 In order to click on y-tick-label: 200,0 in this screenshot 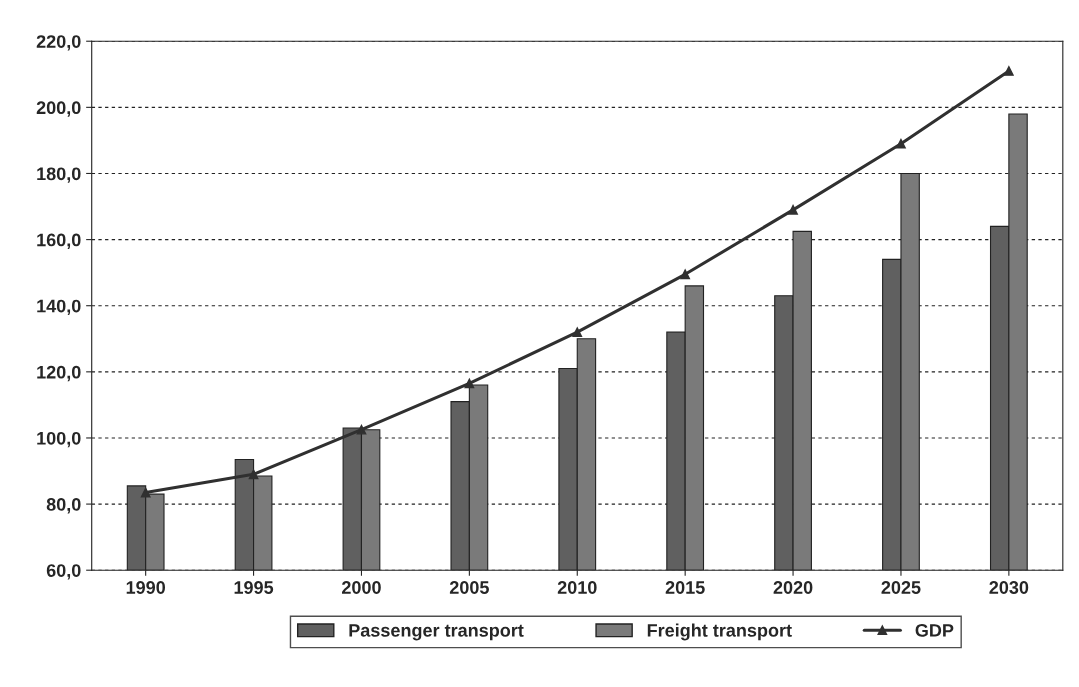, I will do `click(58, 109)`.